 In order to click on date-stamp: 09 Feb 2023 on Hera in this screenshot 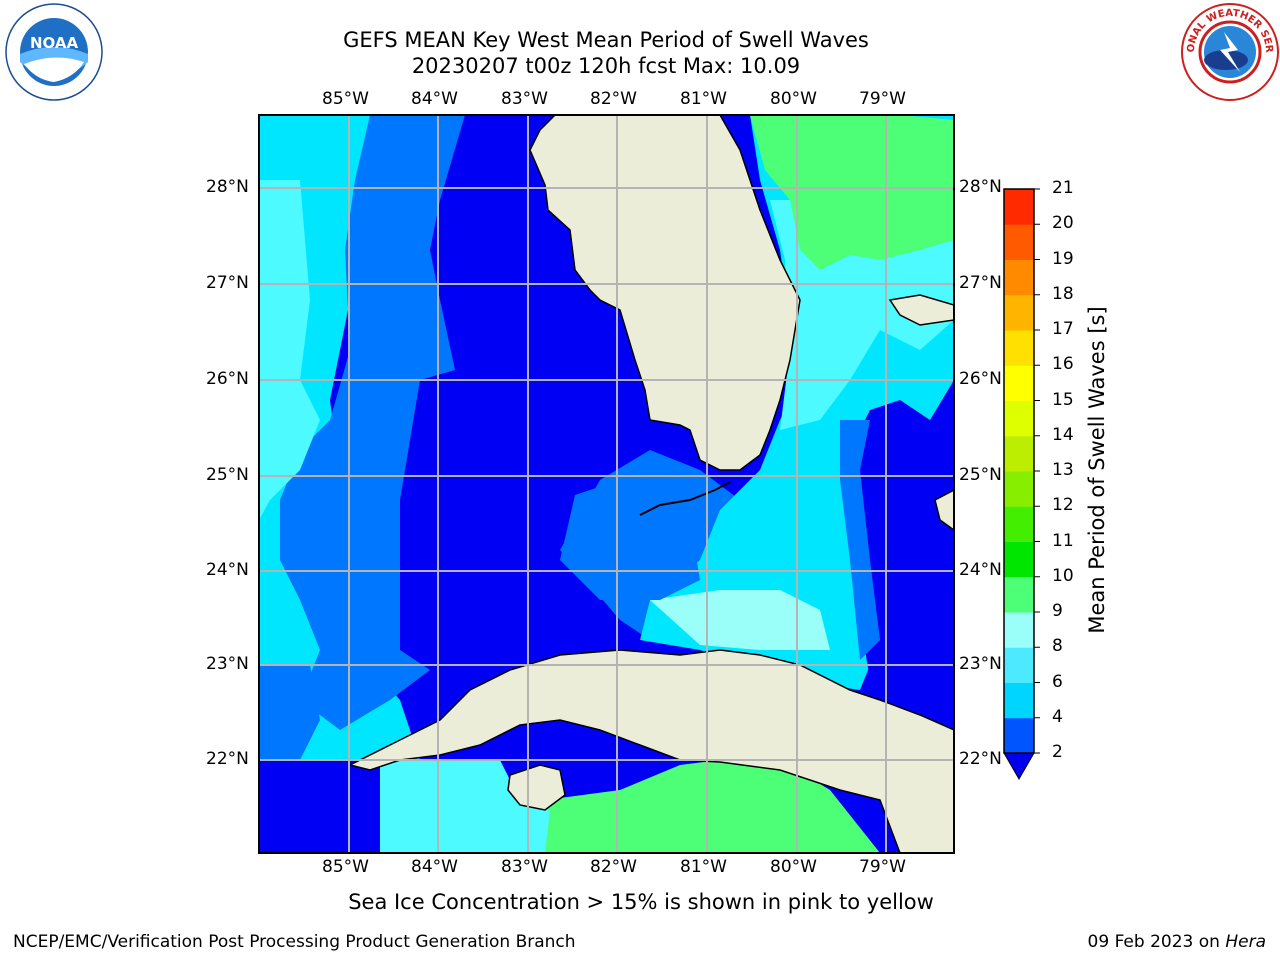, I will do `click(1177, 942)`.